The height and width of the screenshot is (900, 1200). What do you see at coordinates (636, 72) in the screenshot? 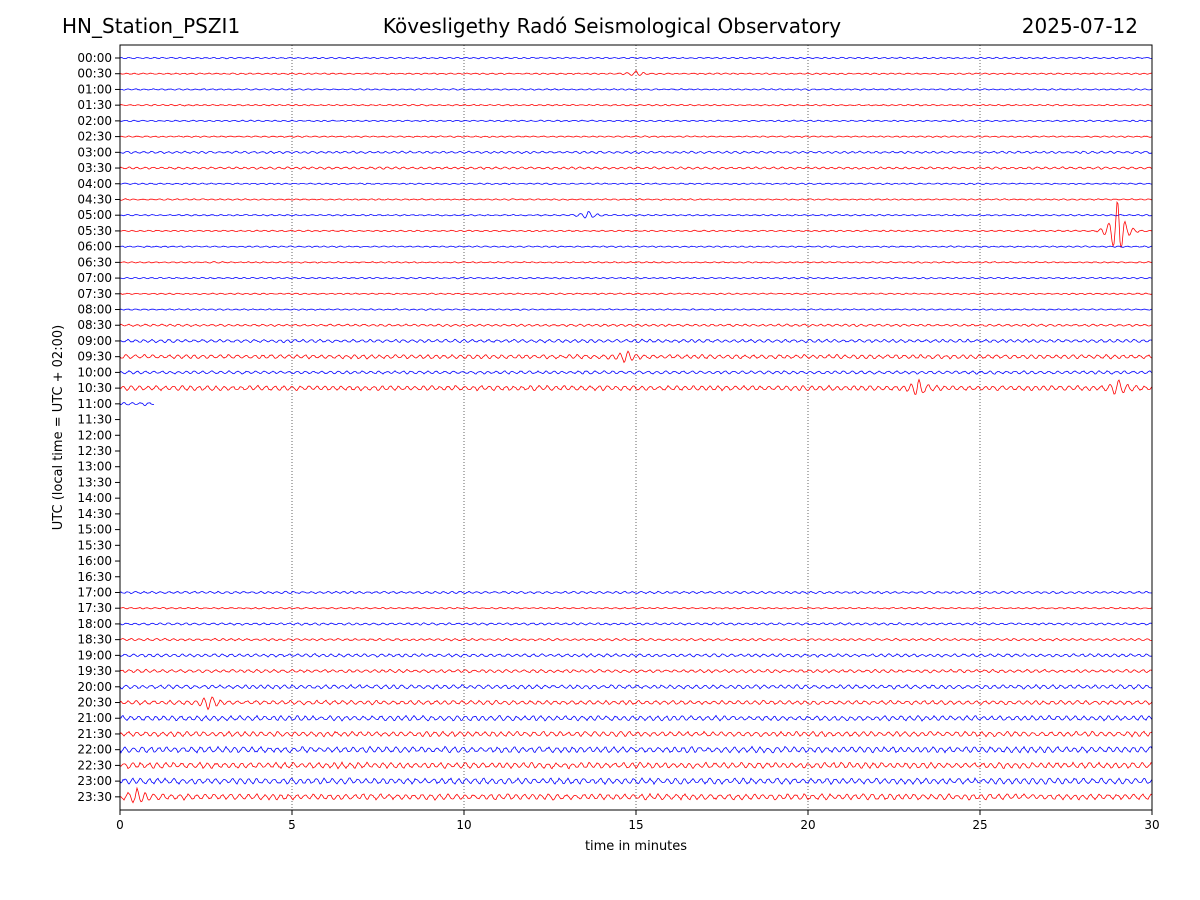
I see `trace-00:30` at bounding box center [636, 72].